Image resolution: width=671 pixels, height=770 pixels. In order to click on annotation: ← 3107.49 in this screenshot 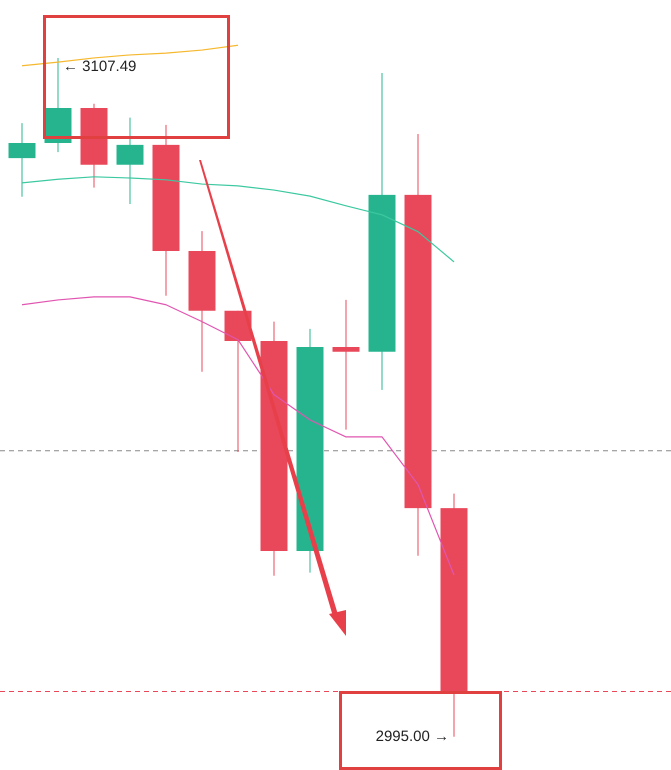, I will do `click(99, 67)`.